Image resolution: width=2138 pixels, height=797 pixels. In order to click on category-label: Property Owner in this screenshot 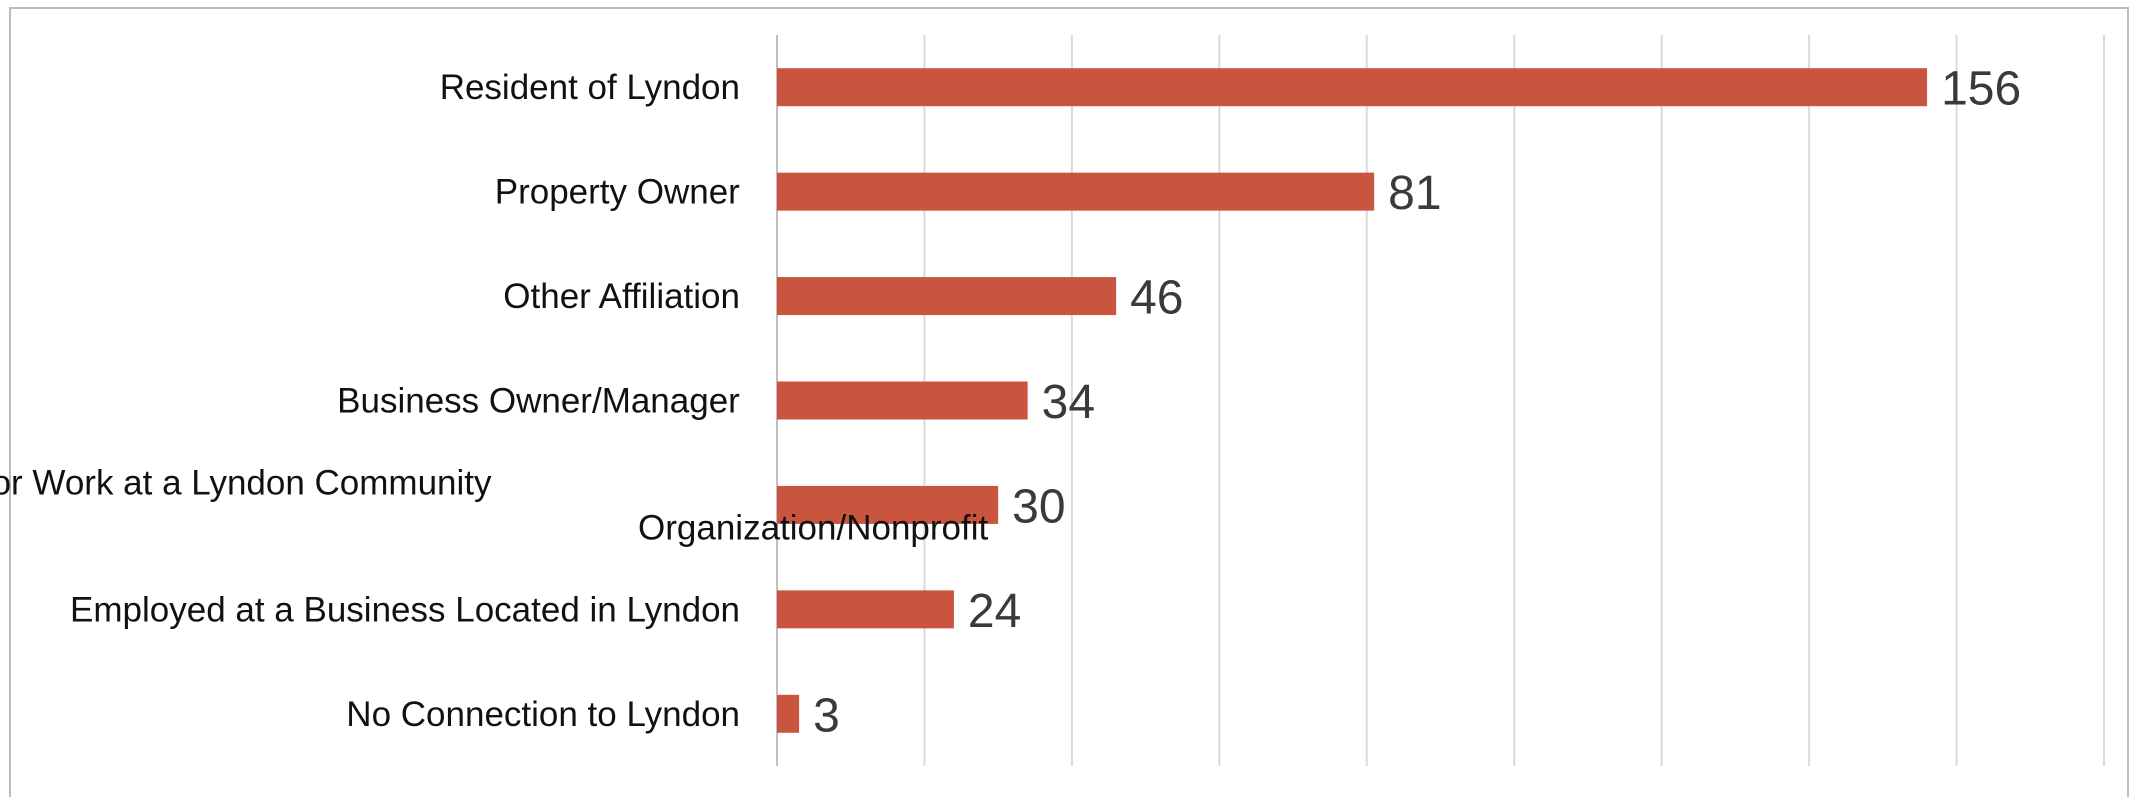, I will do `click(617, 191)`.